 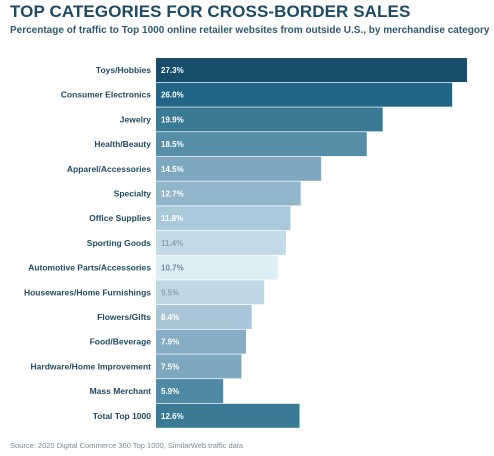 What do you see at coordinates (123, 70) in the screenshot?
I see `category-label: Toys/Hobbies` at bounding box center [123, 70].